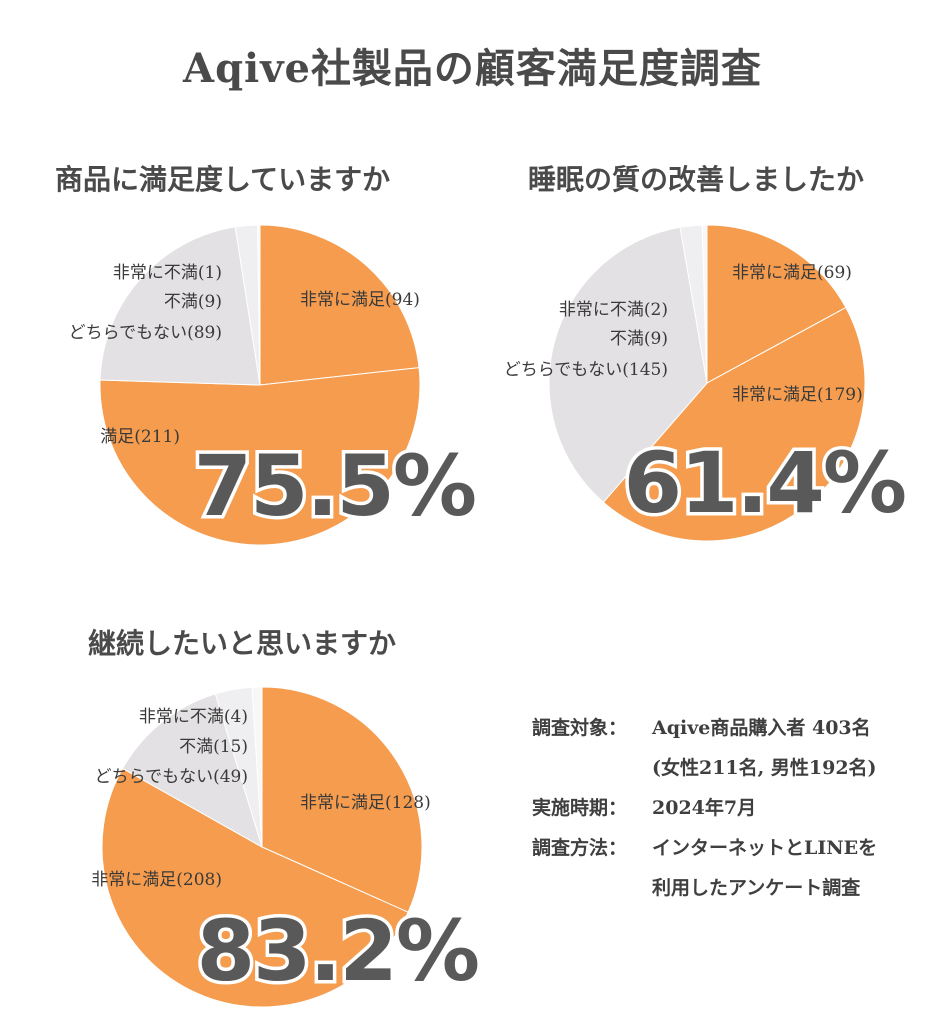  What do you see at coordinates (792, 273) in the screenshot?
I see `slice-label: 非常に満足(69)` at bounding box center [792, 273].